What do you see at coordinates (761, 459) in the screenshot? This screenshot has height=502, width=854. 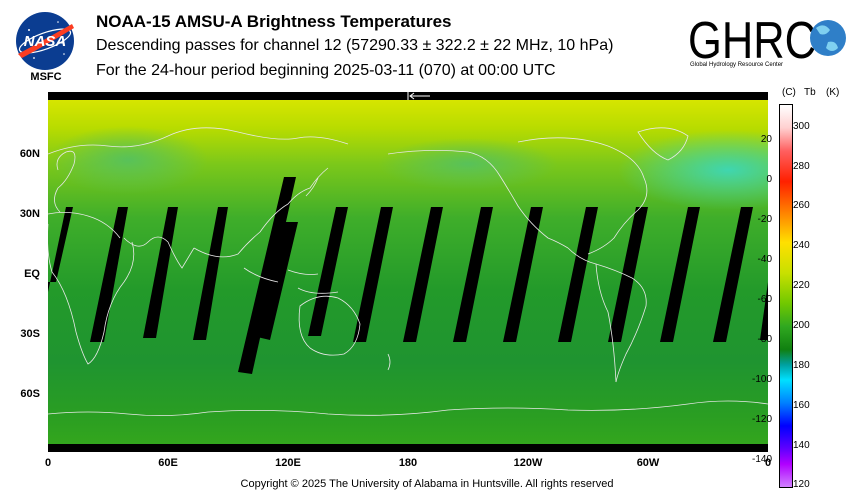 I see `colorbar-c-label: -140` at bounding box center [761, 459].